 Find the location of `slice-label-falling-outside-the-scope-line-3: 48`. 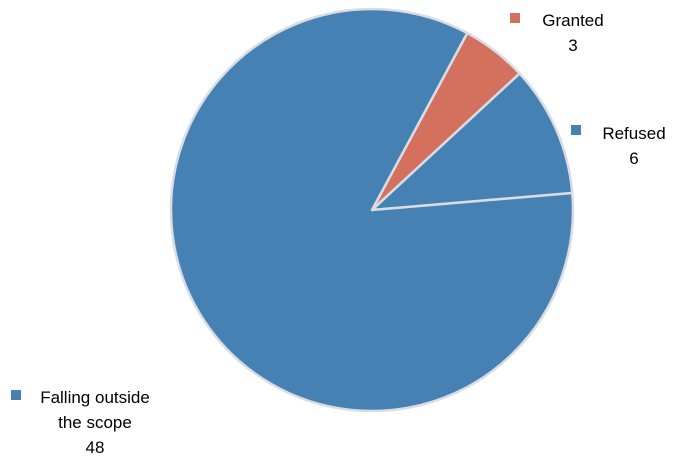

slice-label-falling-outside-the-scope-line-3: 48 is located at coordinates (95, 447).